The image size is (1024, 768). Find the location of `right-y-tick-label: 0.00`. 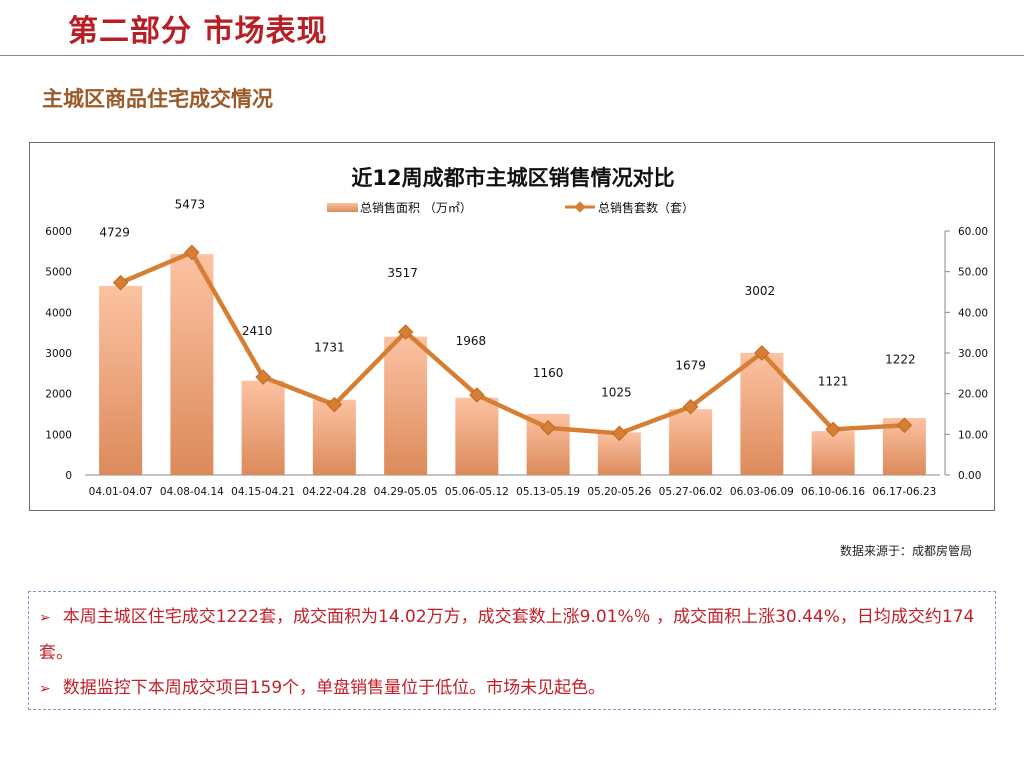

right-y-tick-label: 0.00 is located at coordinates (969, 476).